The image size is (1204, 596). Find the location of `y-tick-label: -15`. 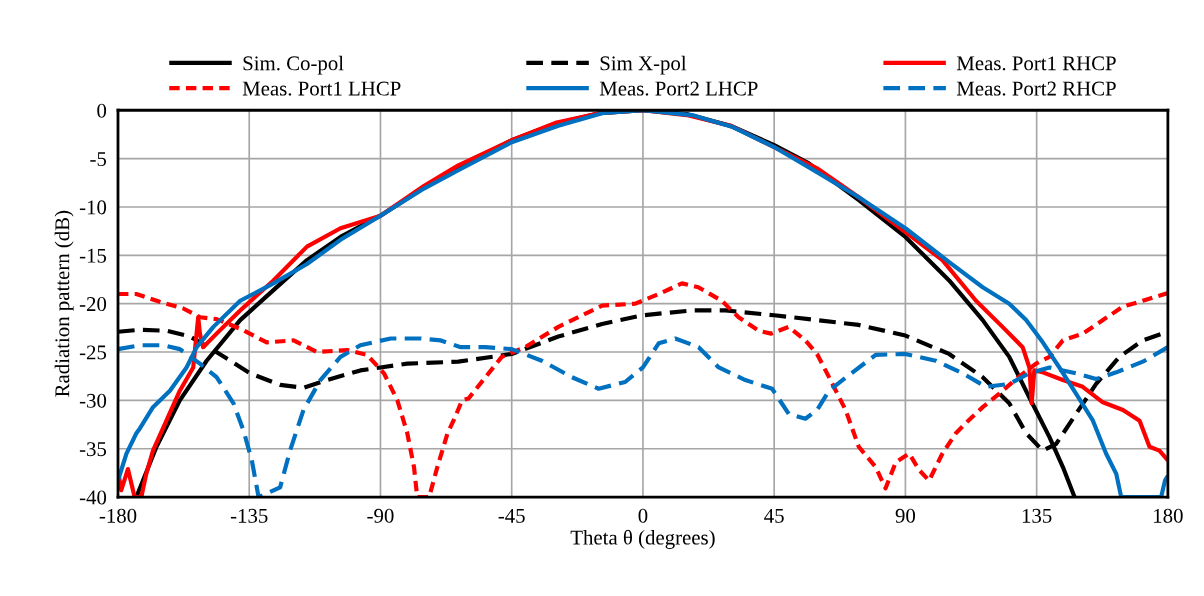

y-tick-label: -15 is located at coordinates (93, 255).